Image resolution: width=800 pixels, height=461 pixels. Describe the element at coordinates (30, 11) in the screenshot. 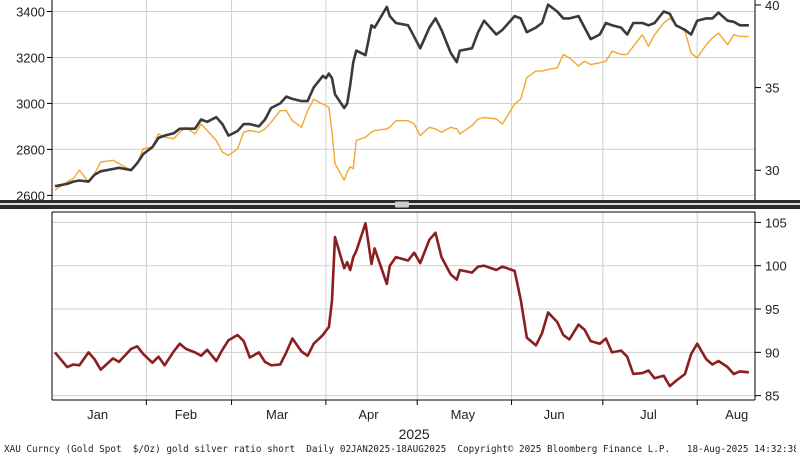

I see `tick-label-left-3400: 3400` at that location.